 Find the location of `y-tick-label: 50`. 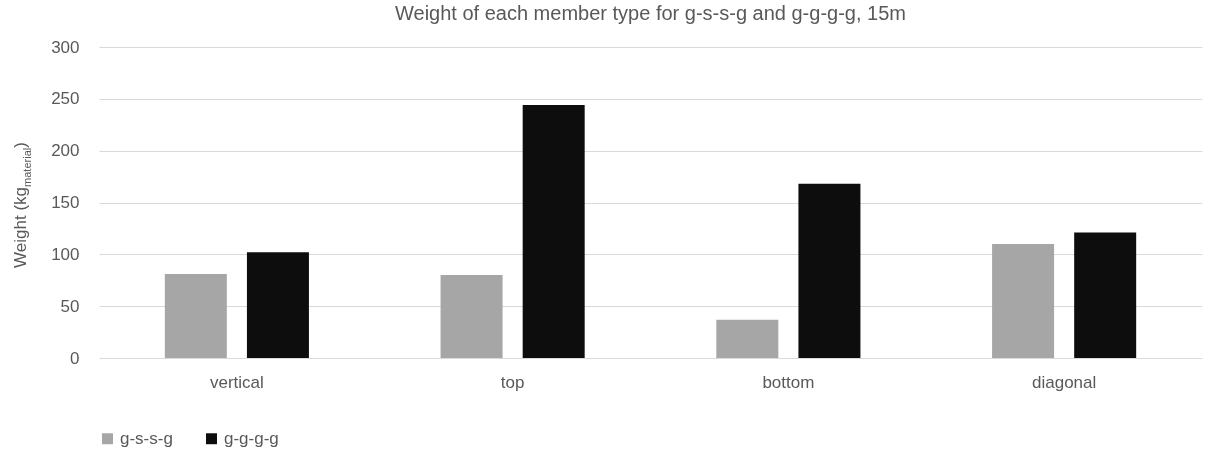

y-tick-label: 50 is located at coordinates (70, 306).